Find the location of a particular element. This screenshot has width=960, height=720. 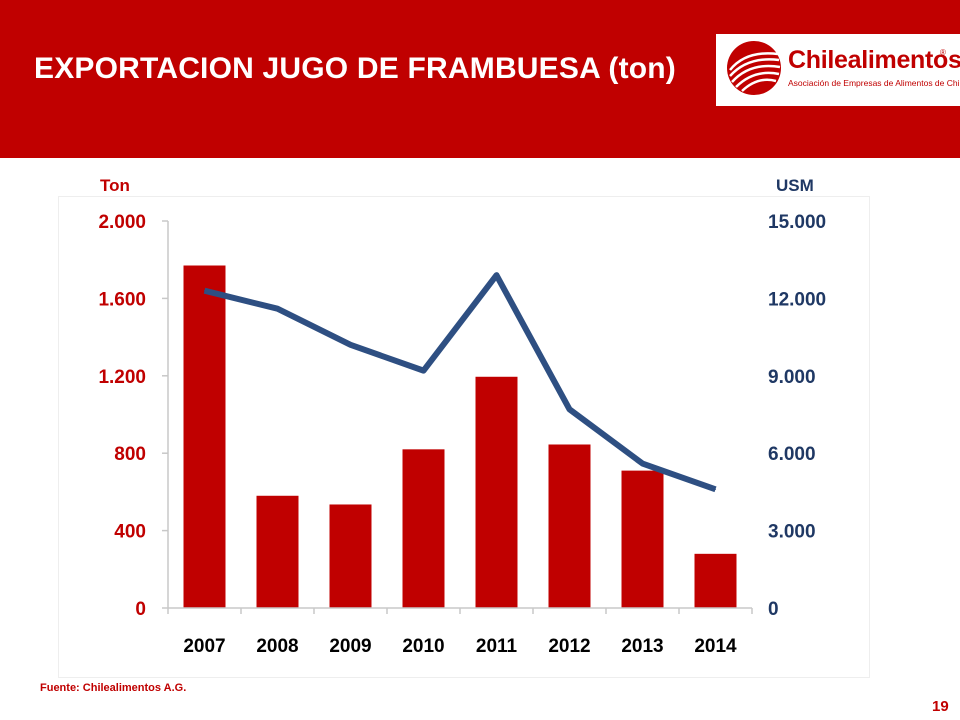

left-tick-label: 800 is located at coordinates (130, 454).